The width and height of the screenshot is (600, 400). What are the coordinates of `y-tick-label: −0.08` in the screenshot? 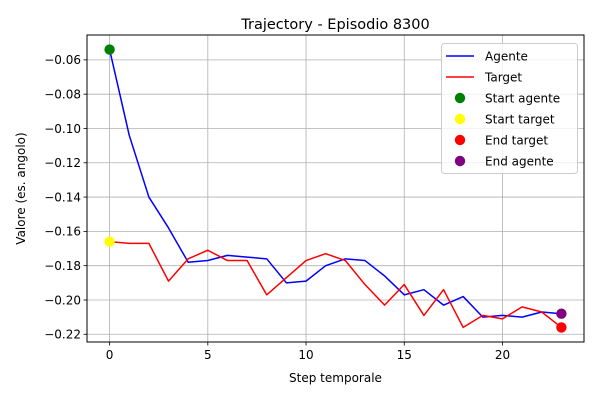 It's located at (62, 94).